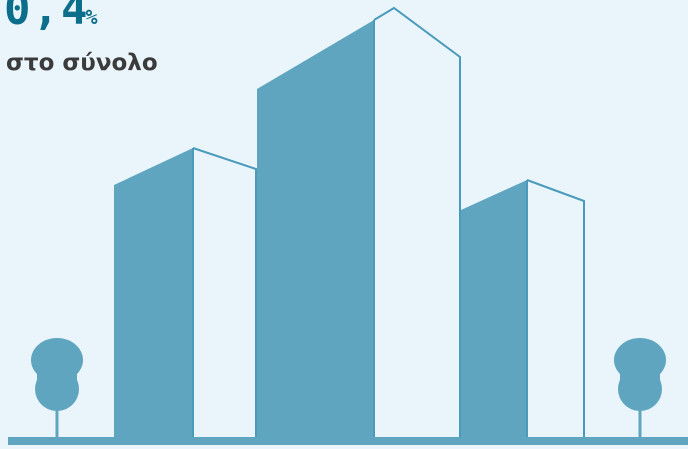 Image resolution: width=688 pixels, height=449 pixels. What do you see at coordinates (51, 16) in the screenshot?
I see `stat-figure: 0,4%` at bounding box center [51, 16].